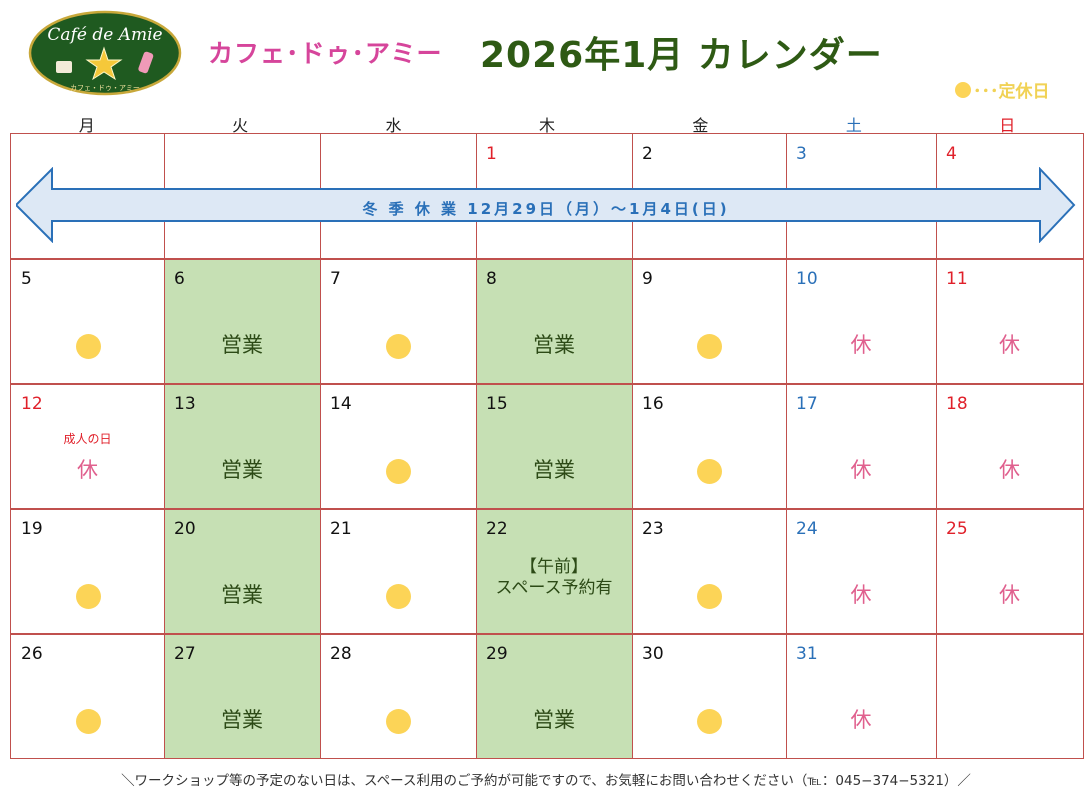  Describe the element at coordinates (32, 529) in the screenshot. I see `day-number: 19` at that location.